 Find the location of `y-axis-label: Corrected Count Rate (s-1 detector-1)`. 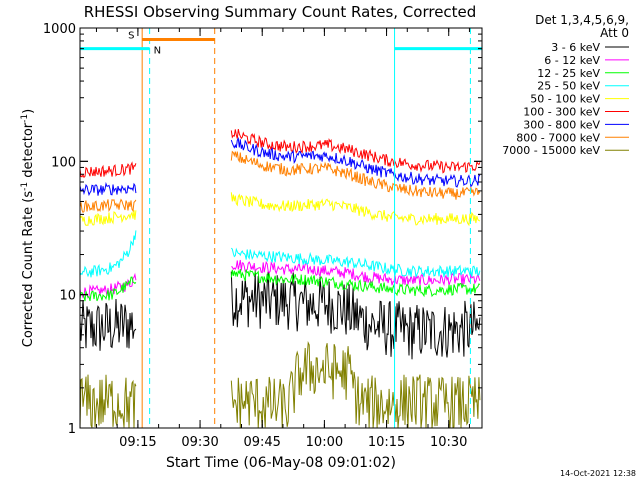

y-axis-label: Corrected Count Rate (s-1 detector-1) is located at coordinates (28, 228).